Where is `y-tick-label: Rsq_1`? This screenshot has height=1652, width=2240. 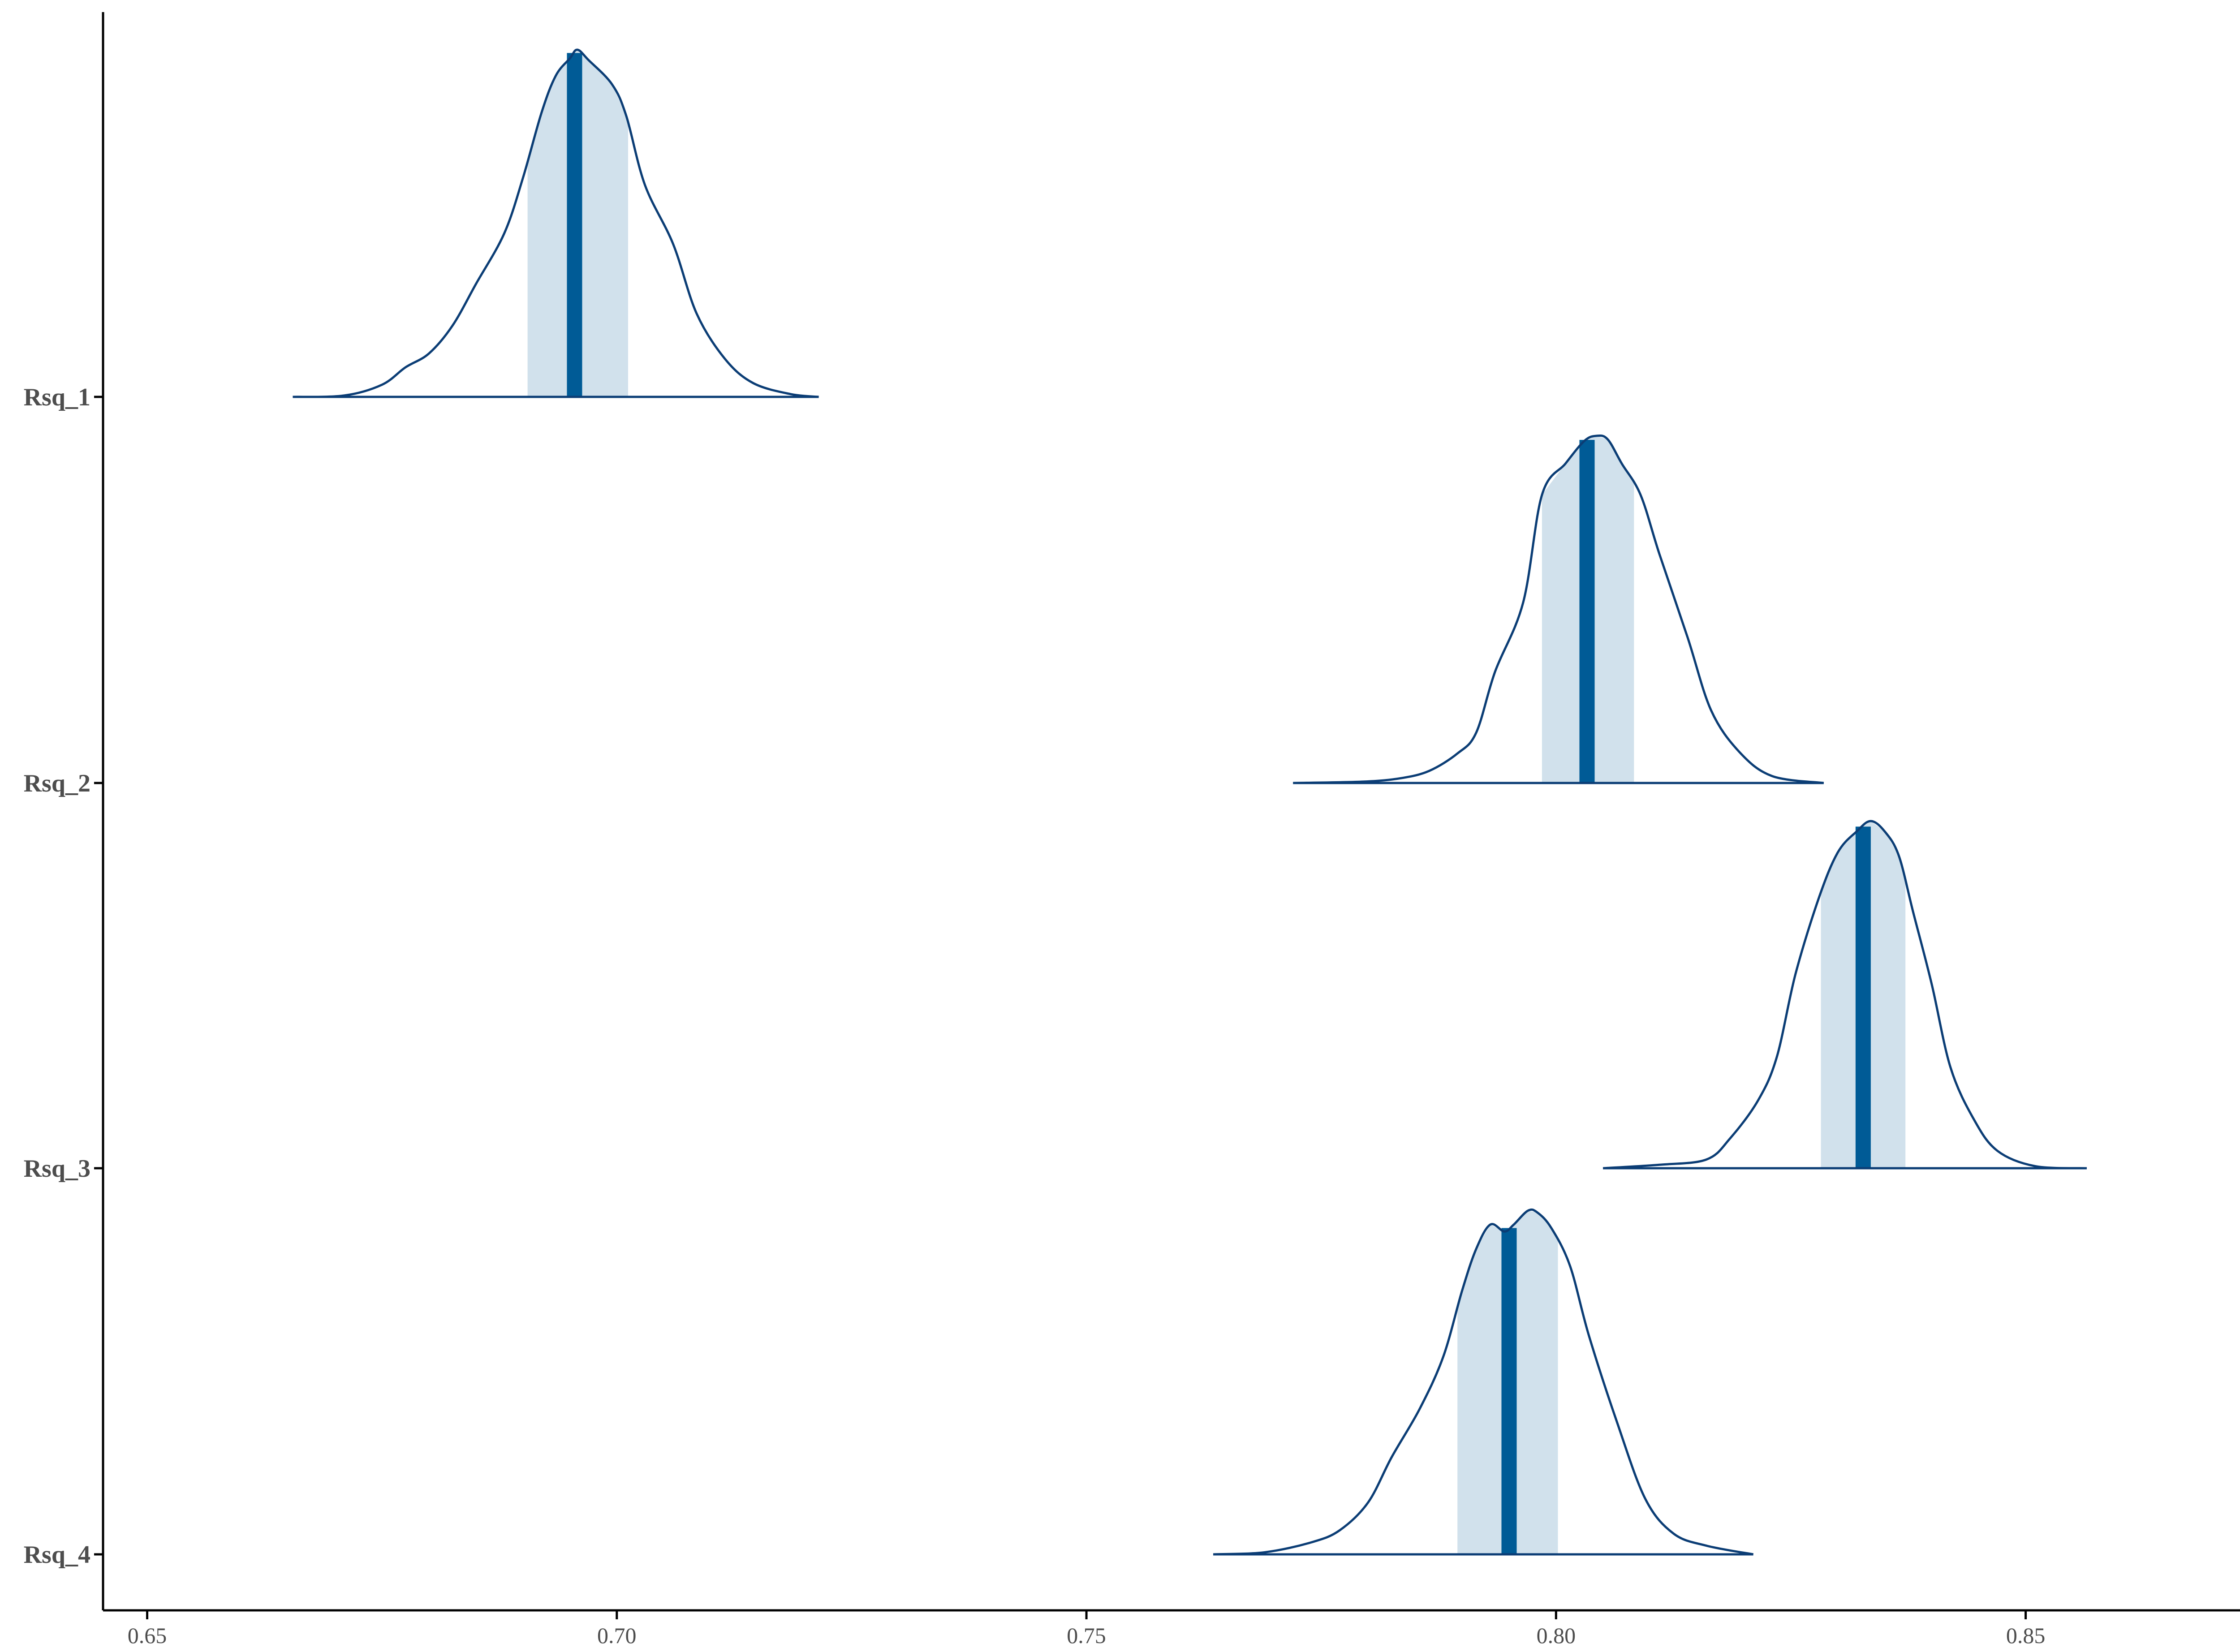 y-tick-label: Rsq_1 is located at coordinates (57, 397).